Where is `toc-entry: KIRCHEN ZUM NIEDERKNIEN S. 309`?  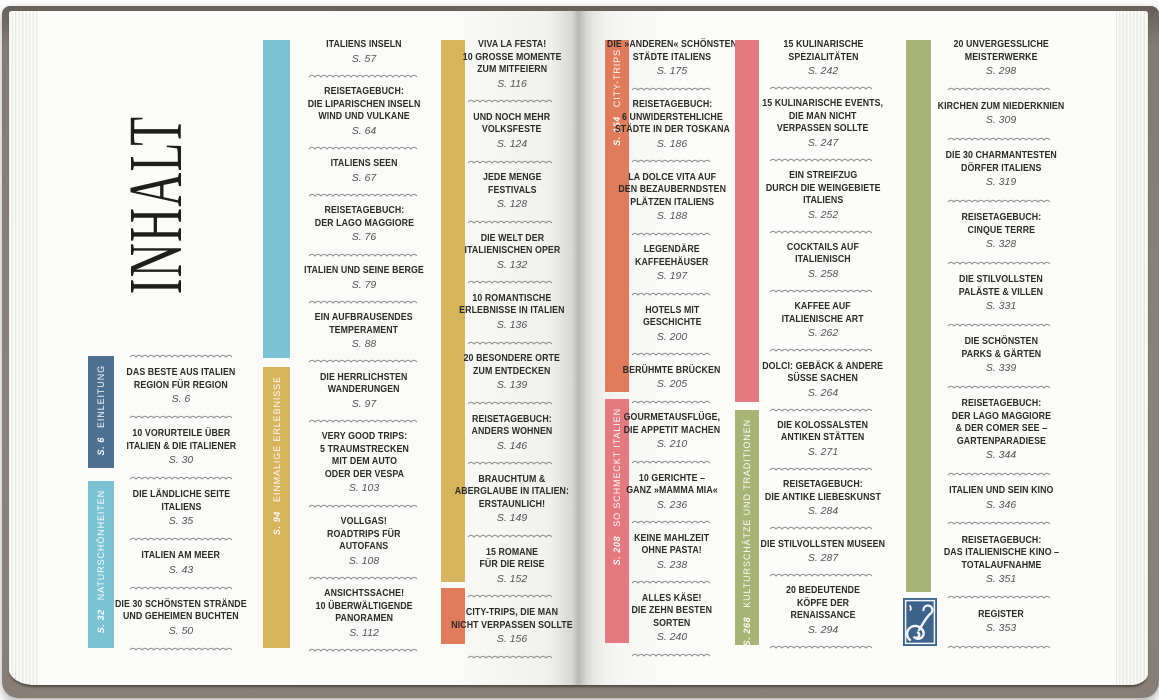
toc-entry: KIRCHEN ZUM NIEDERKNIEN S. 309 is located at coordinates (1001, 114).